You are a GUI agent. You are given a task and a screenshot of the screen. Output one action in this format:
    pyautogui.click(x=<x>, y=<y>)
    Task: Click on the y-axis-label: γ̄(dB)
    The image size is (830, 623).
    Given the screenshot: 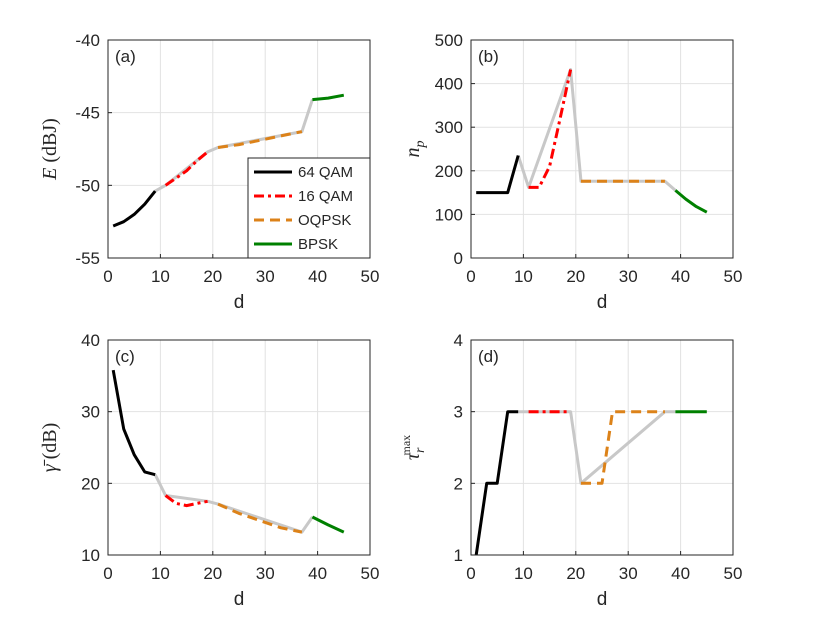 What is the action you would take?
    pyautogui.click(x=50, y=448)
    